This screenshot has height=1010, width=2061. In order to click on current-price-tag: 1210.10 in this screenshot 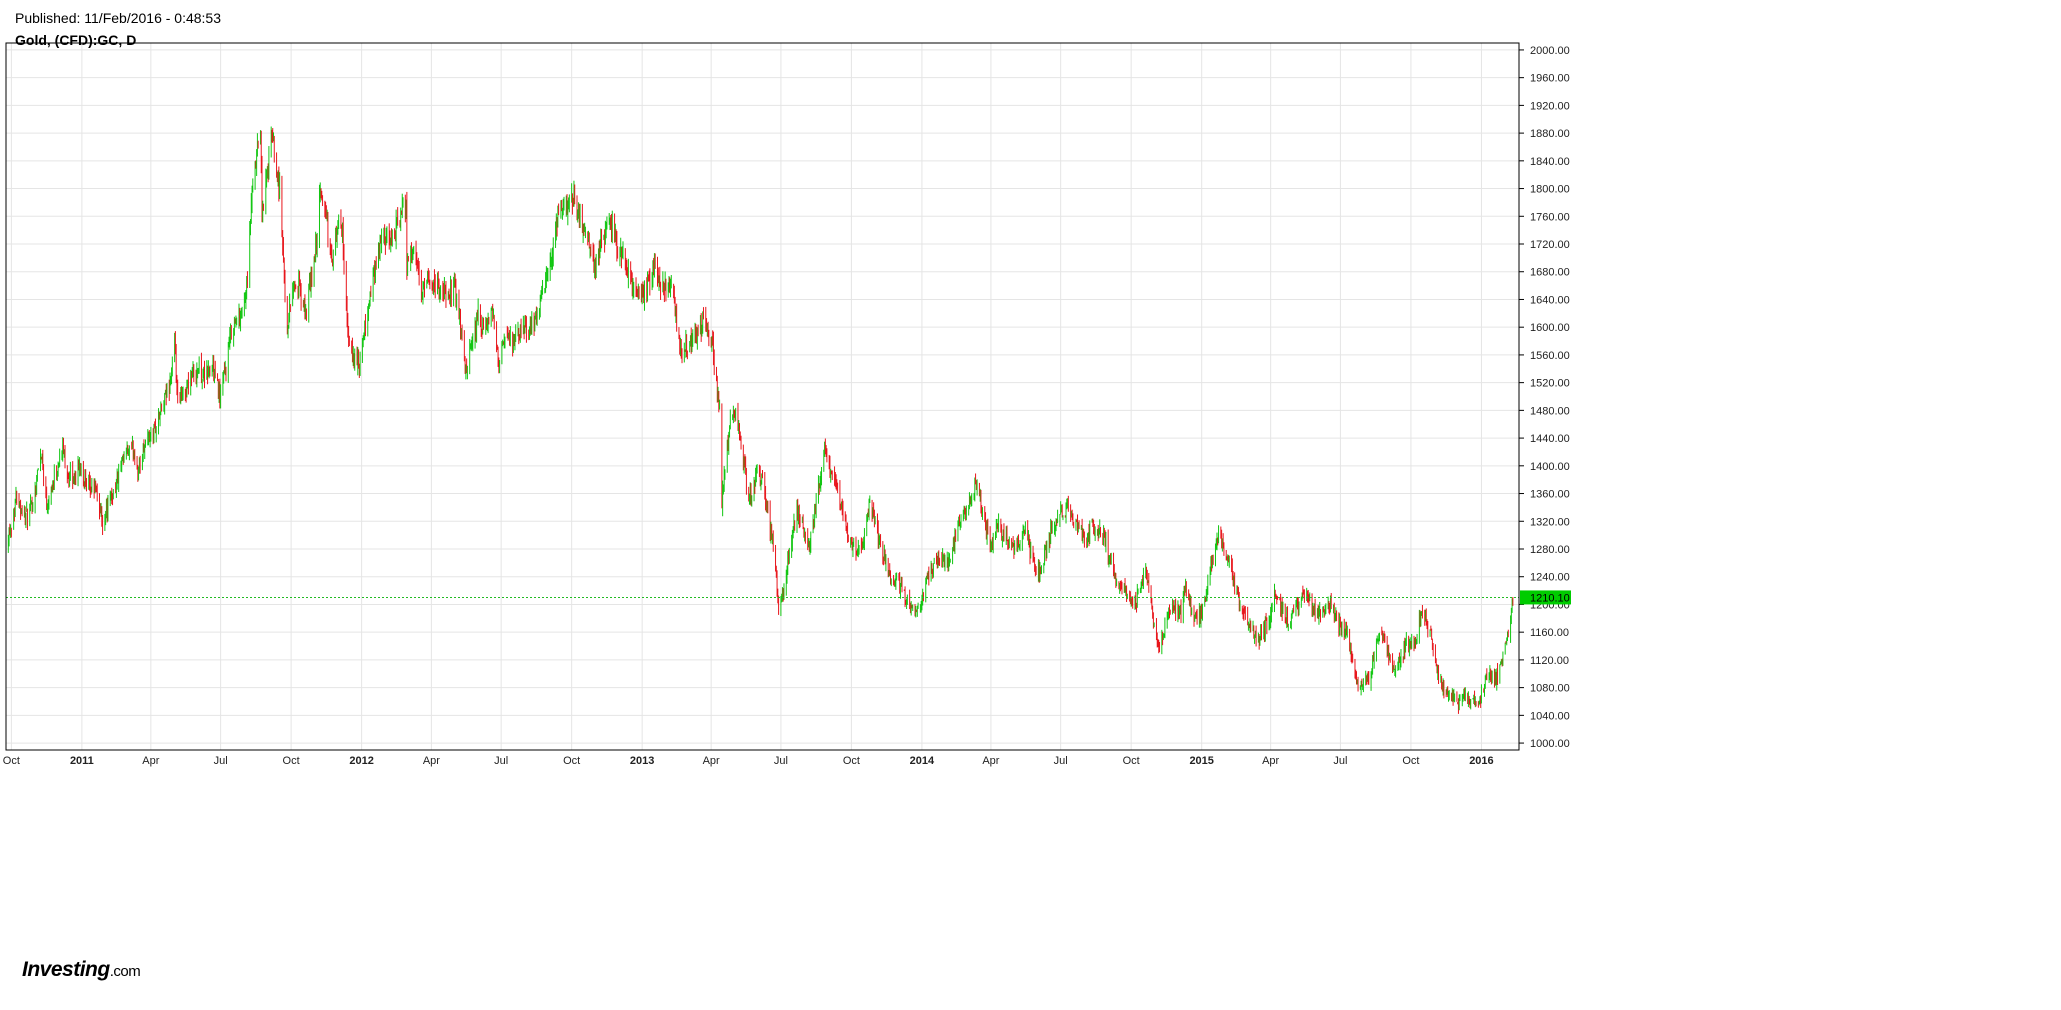, I will do `click(1545, 597)`.